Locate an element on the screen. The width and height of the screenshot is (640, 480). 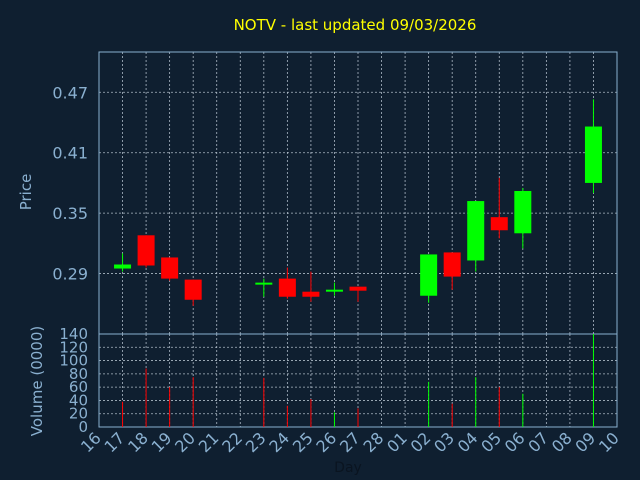
volume-tick-label: 20 is located at coordinates (78, 414).